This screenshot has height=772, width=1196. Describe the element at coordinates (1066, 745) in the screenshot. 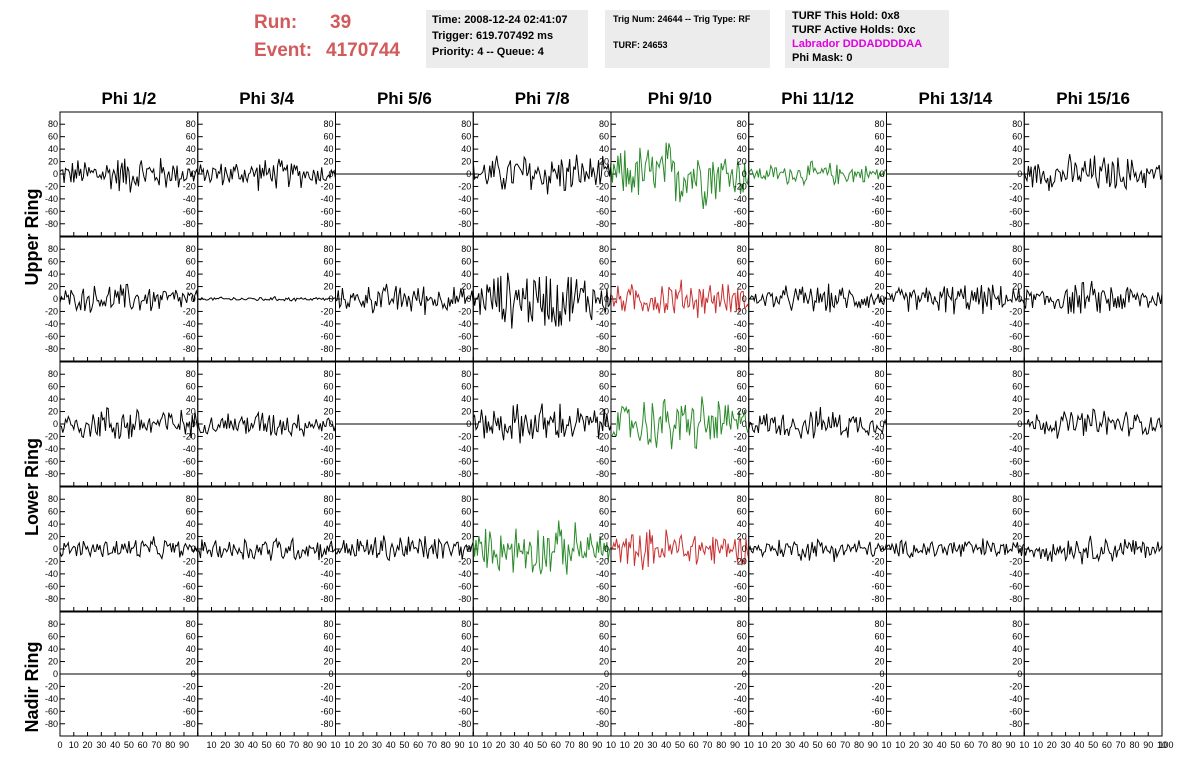

I see `x-tick-label: 30` at that location.